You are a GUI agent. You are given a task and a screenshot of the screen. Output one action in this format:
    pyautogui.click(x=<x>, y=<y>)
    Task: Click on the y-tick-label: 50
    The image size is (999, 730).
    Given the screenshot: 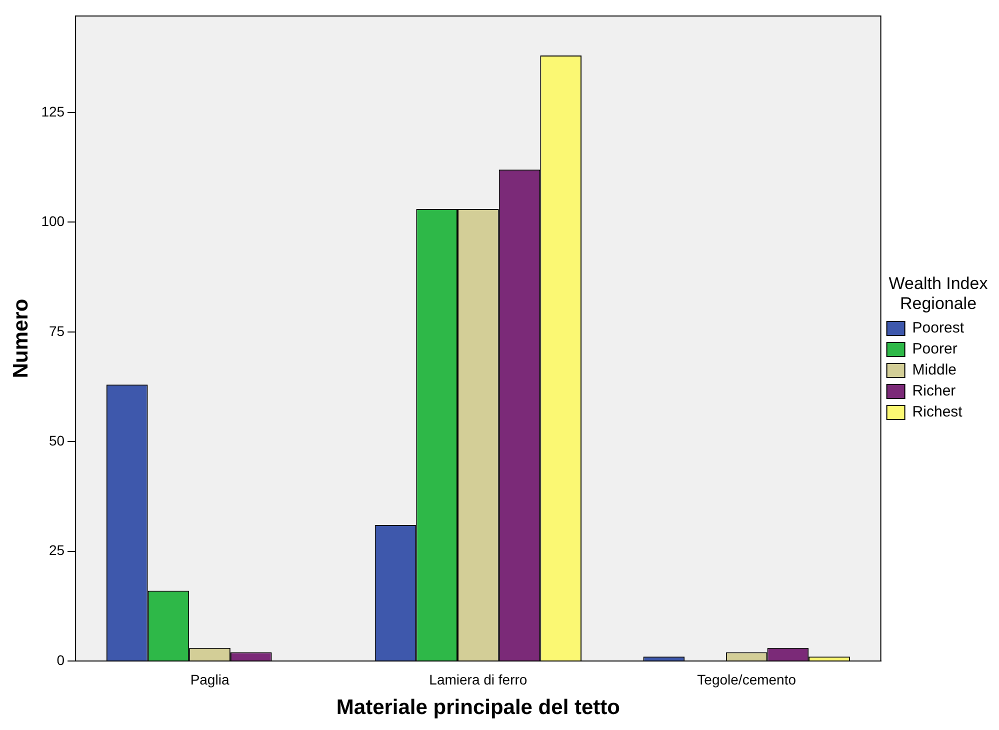 What is the action you would take?
    pyautogui.click(x=56, y=440)
    